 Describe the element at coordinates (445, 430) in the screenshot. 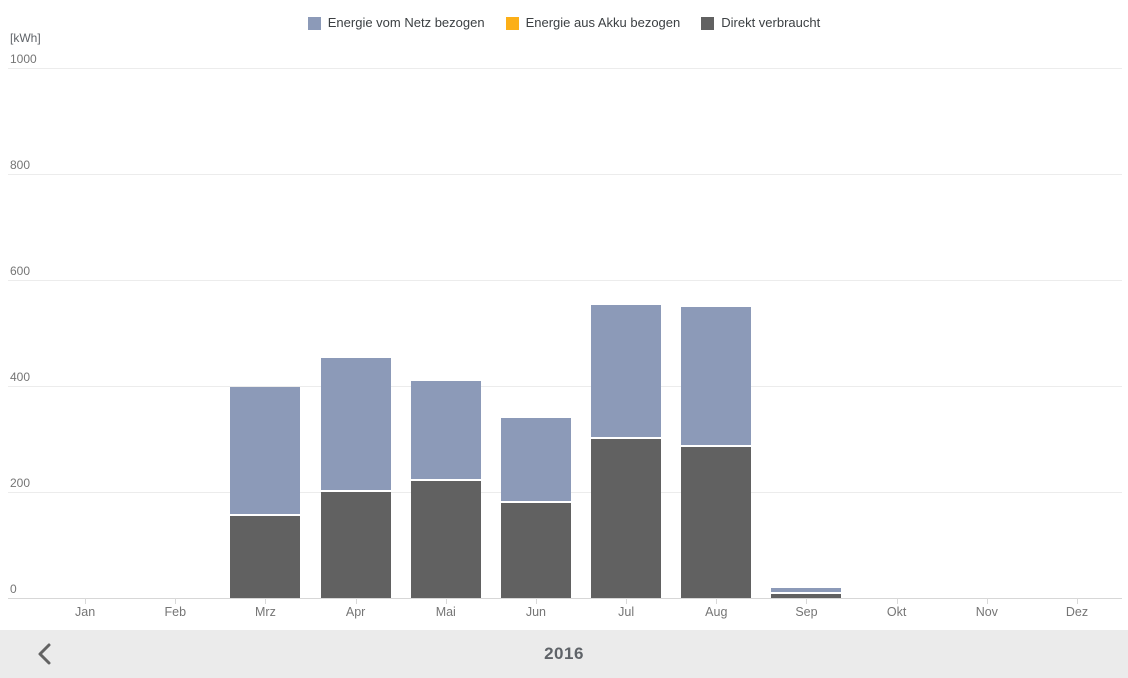

I see `bar-segment-mai-series0` at that location.